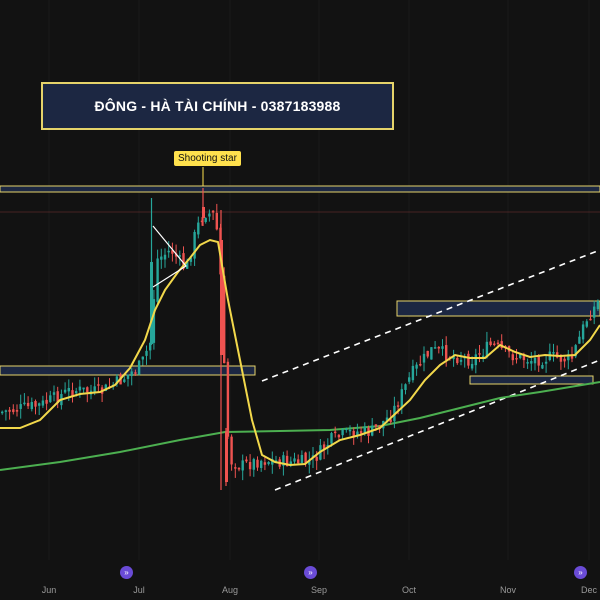  What do you see at coordinates (409, 590) in the screenshot?
I see `x-tick-oct: Oct` at bounding box center [409, 590].